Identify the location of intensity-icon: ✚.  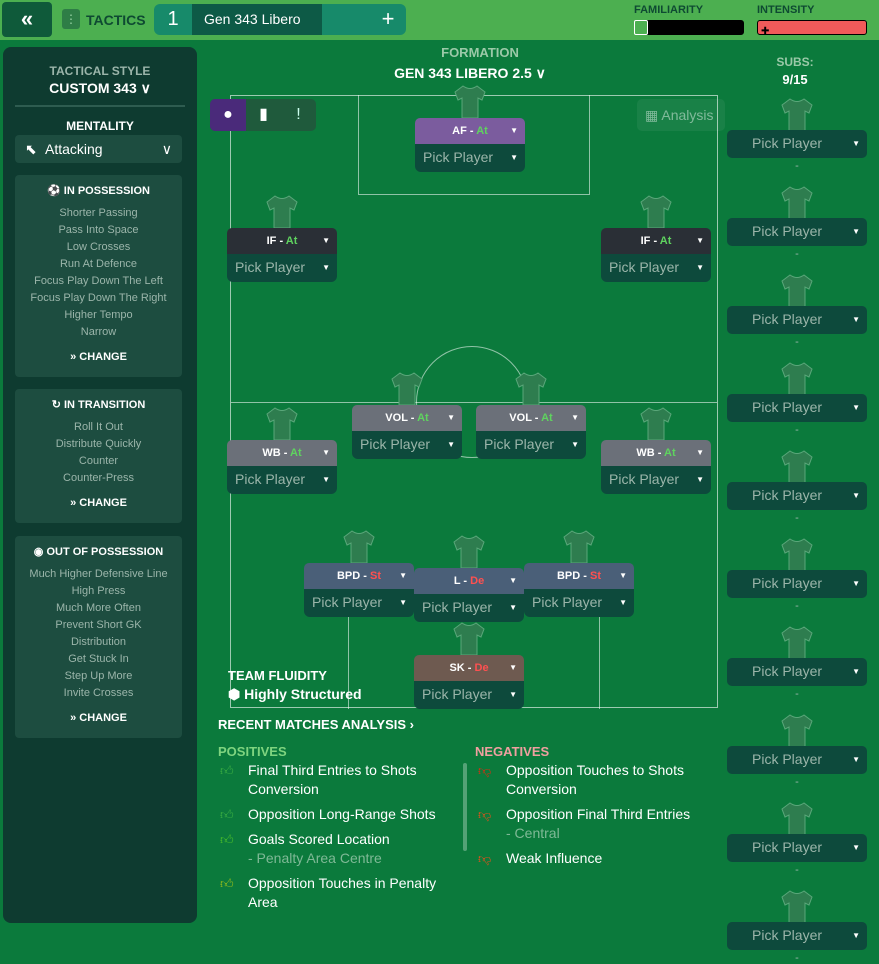
(765, 31).